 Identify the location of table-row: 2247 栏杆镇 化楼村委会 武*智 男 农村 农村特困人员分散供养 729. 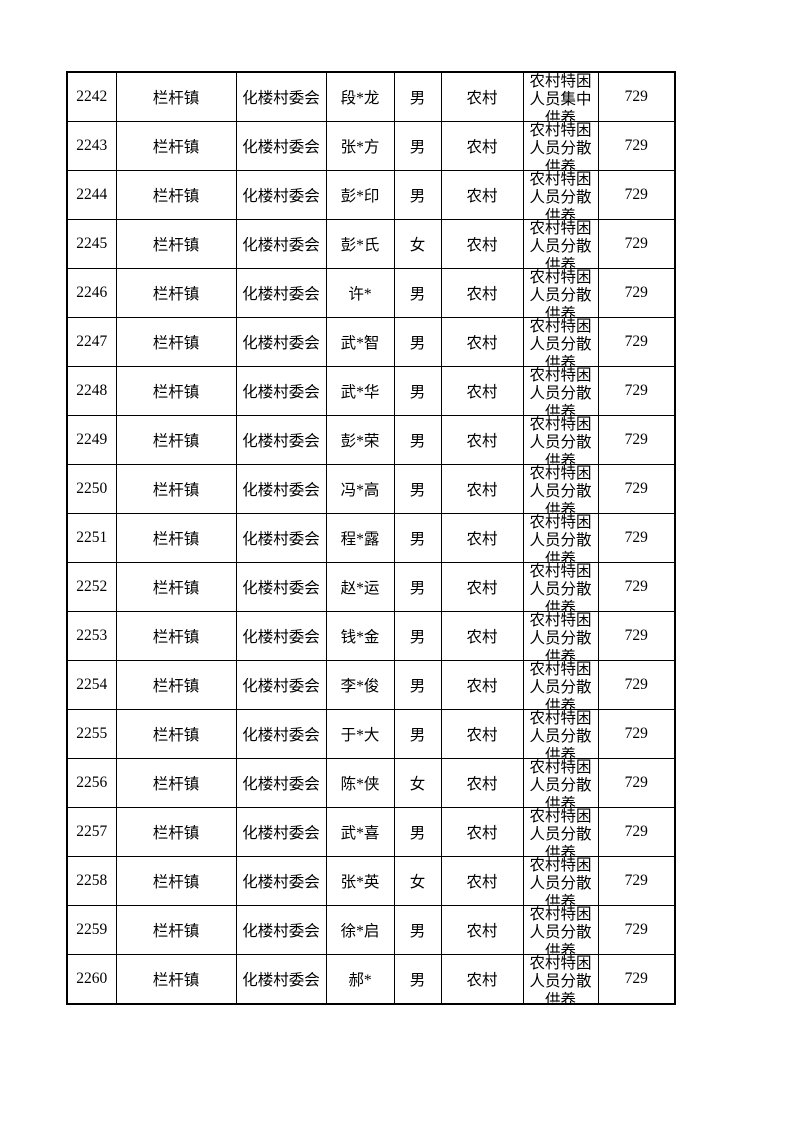
(371, 342).